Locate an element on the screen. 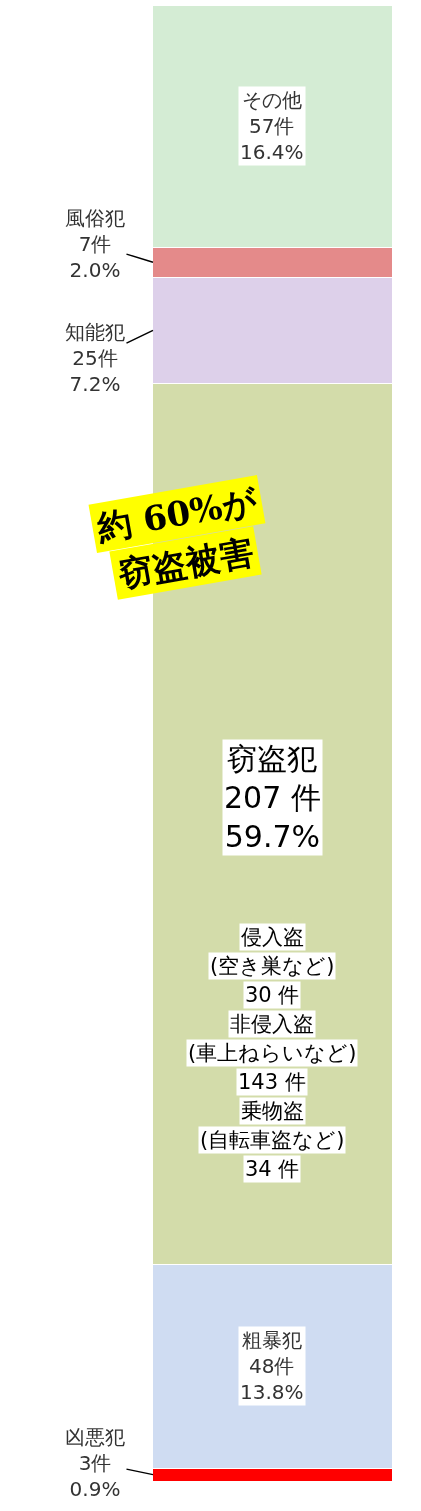 The height and width of the screenshot is (1511, 421). annotation: 侵入盗 is located at coordinates (272, 937).